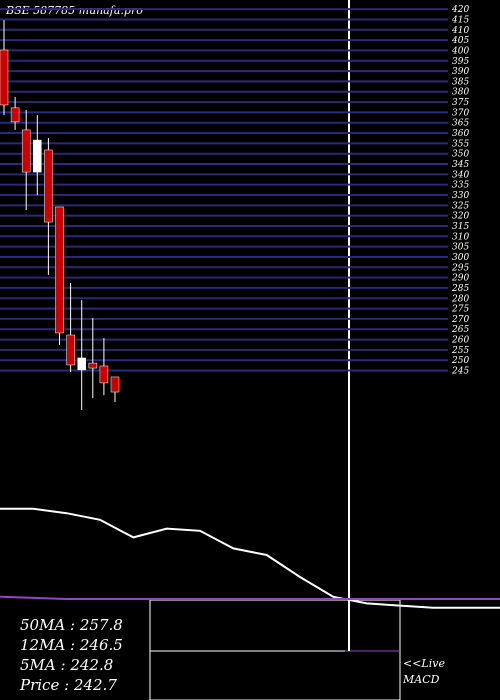 The height and width of the screenshot is (700, 500). What do you see at coordinates (460, 51) in the screenshot?
I see `y-tick-label: 400` at bounding box center [460, 51].